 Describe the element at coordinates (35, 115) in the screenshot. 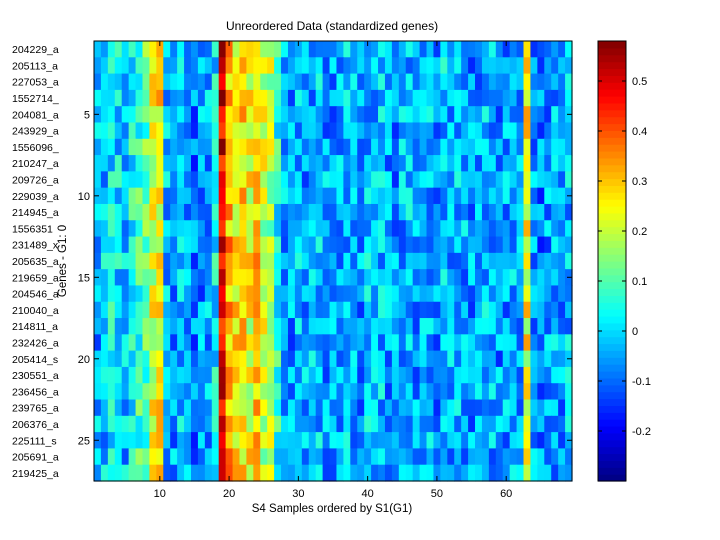

I see `row-label: 204081_a` at that location.